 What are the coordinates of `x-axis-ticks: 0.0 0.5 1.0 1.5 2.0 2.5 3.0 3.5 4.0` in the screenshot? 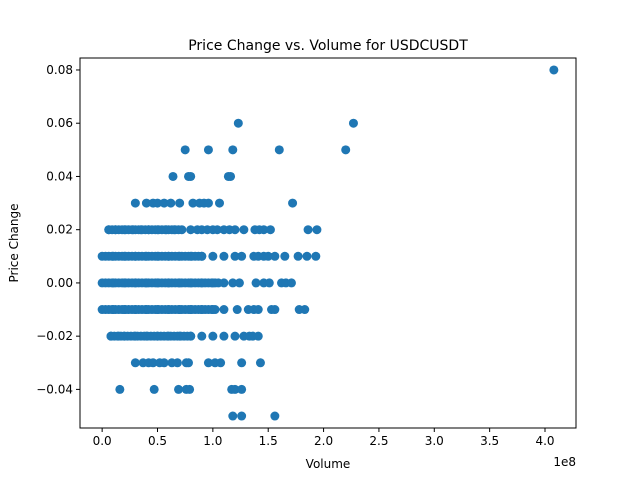 It's located at (324, 438).